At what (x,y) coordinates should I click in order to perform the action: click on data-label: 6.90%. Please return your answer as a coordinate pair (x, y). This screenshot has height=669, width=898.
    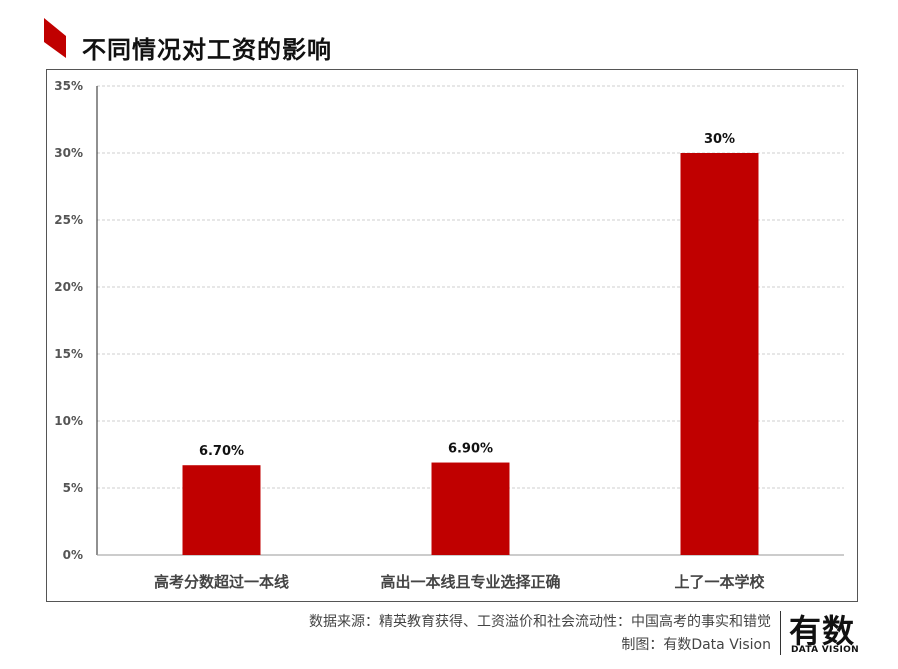
    Looking at the image, I should click on (470, 449).